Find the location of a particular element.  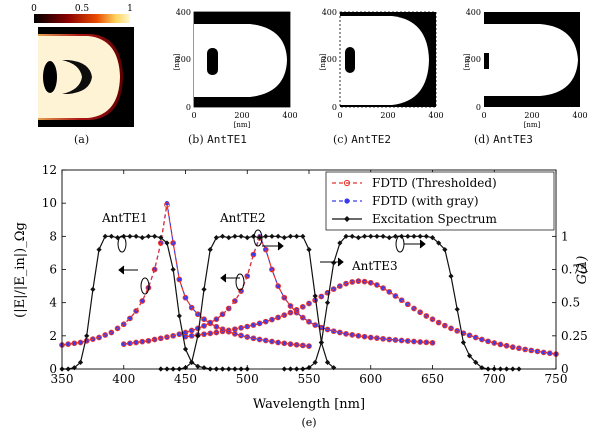

ytick: 200 is located at coordinates (183, 59).